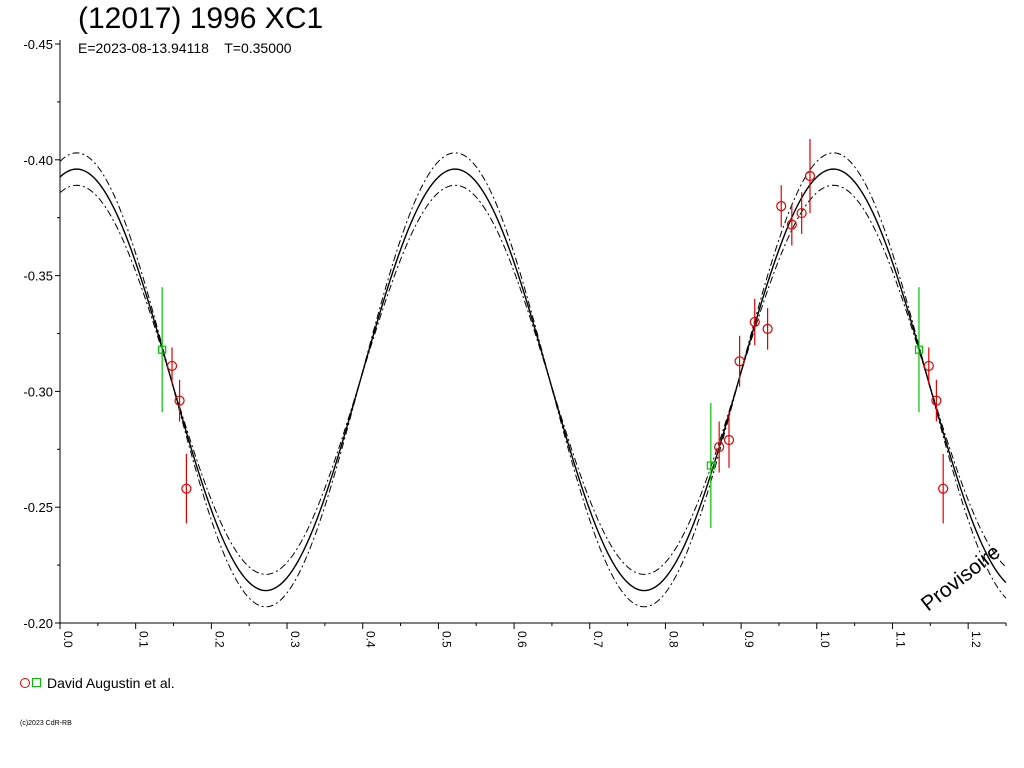  Describe the element at coordinates (25, 683) in the screenshot. I see `legend-circle-marker` at that location.